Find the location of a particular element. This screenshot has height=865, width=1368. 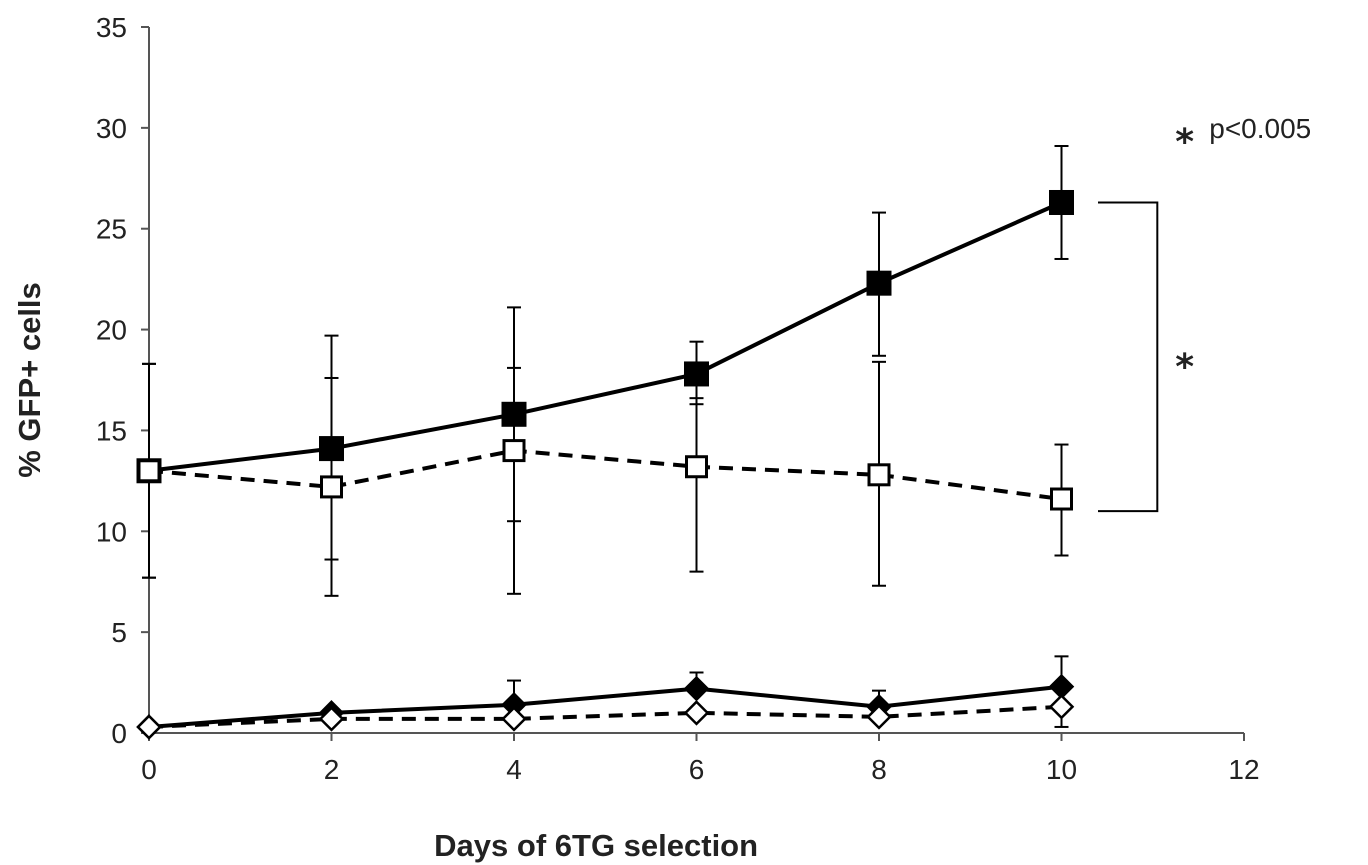

x-tick-label: 10 is located at coordinates (1061, 769).